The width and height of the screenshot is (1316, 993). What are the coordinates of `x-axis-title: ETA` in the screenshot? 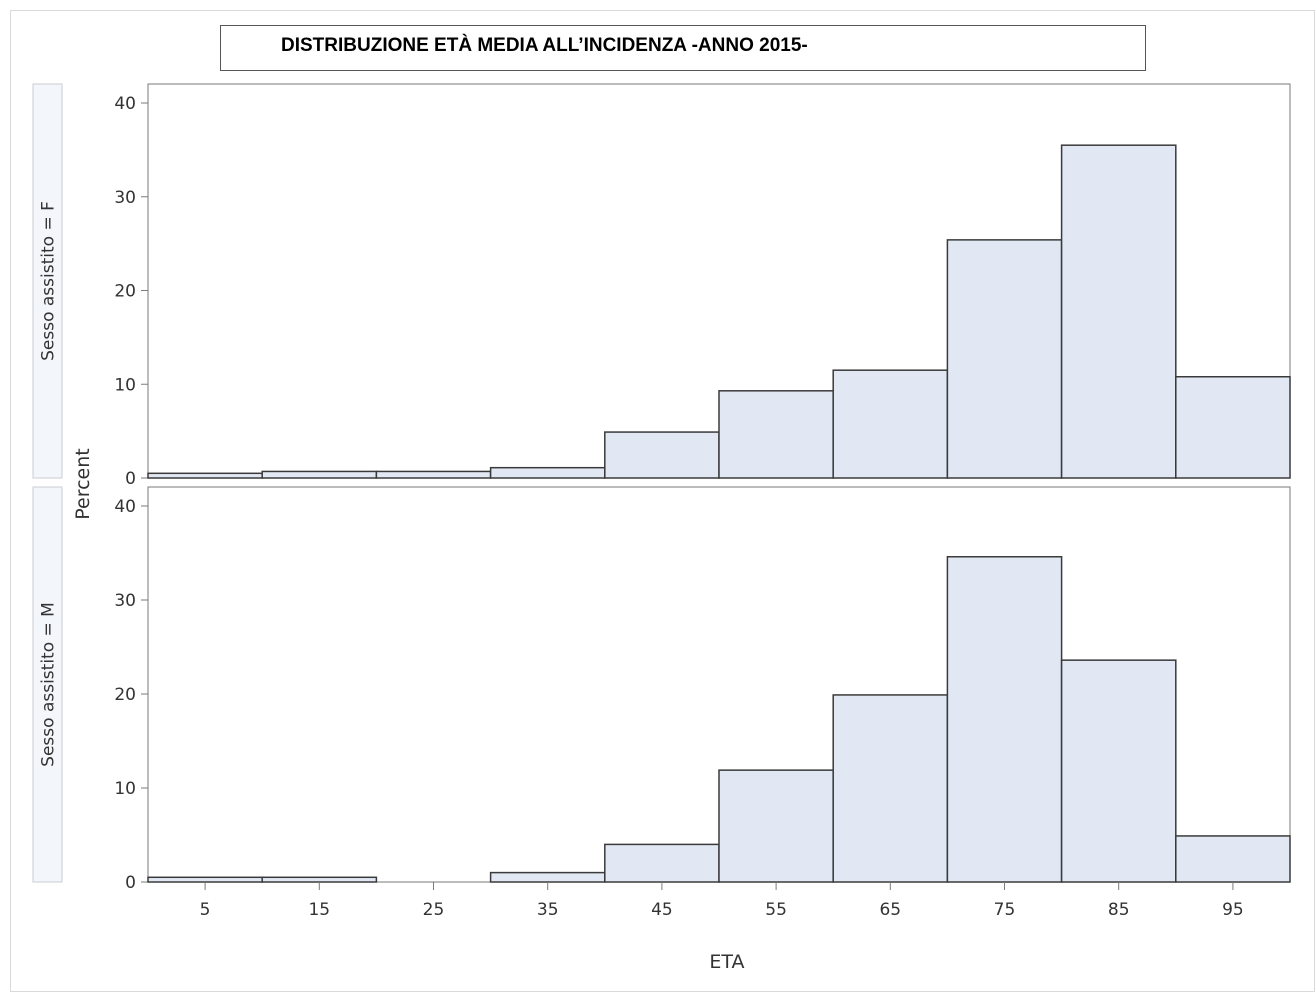 It's located at (726, 962).